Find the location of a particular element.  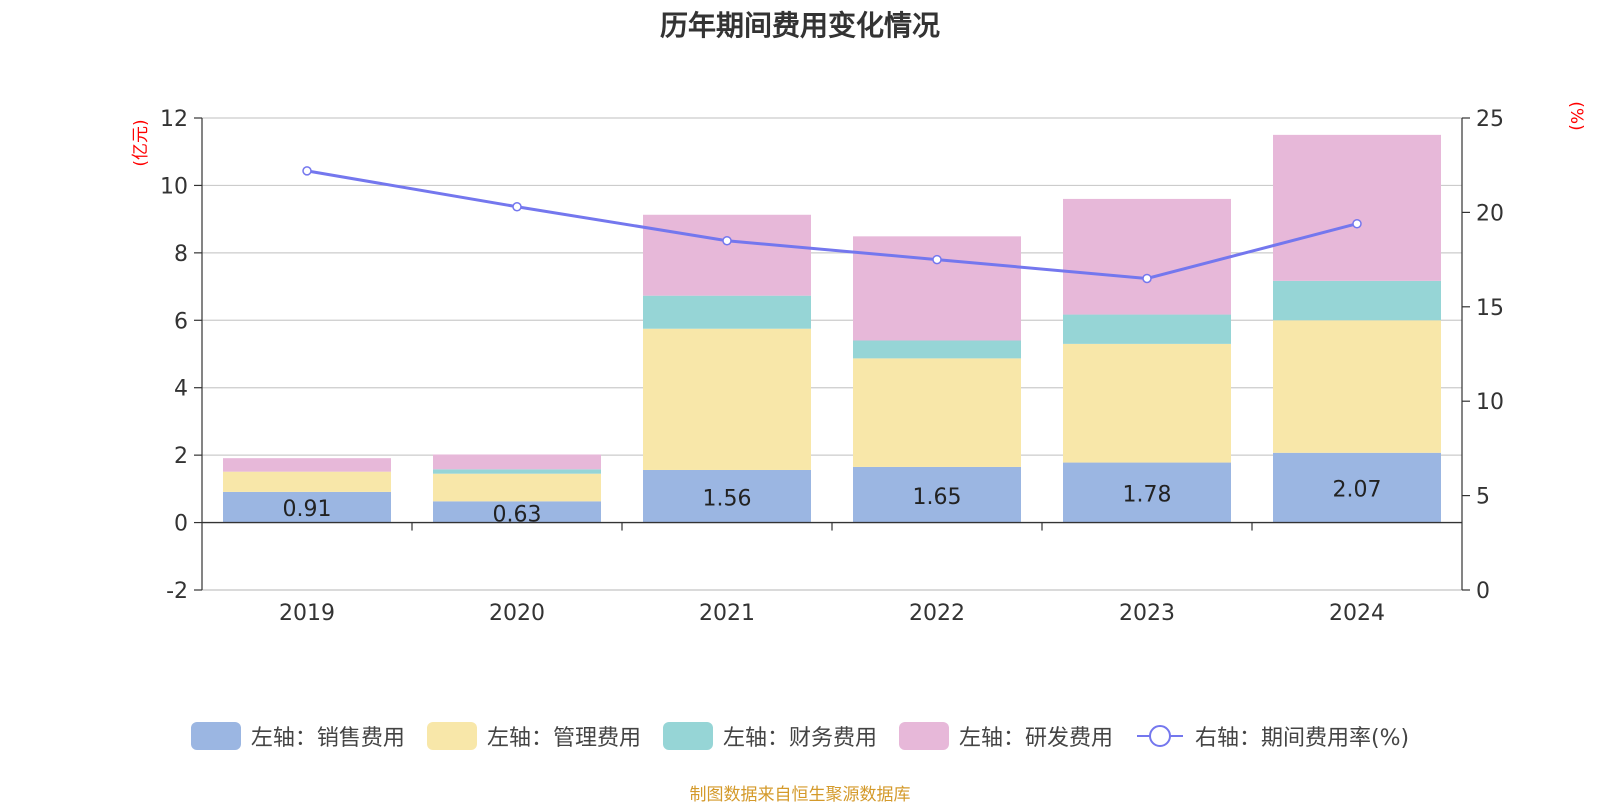

line-point-2022 is located at coordinates (937, 259).